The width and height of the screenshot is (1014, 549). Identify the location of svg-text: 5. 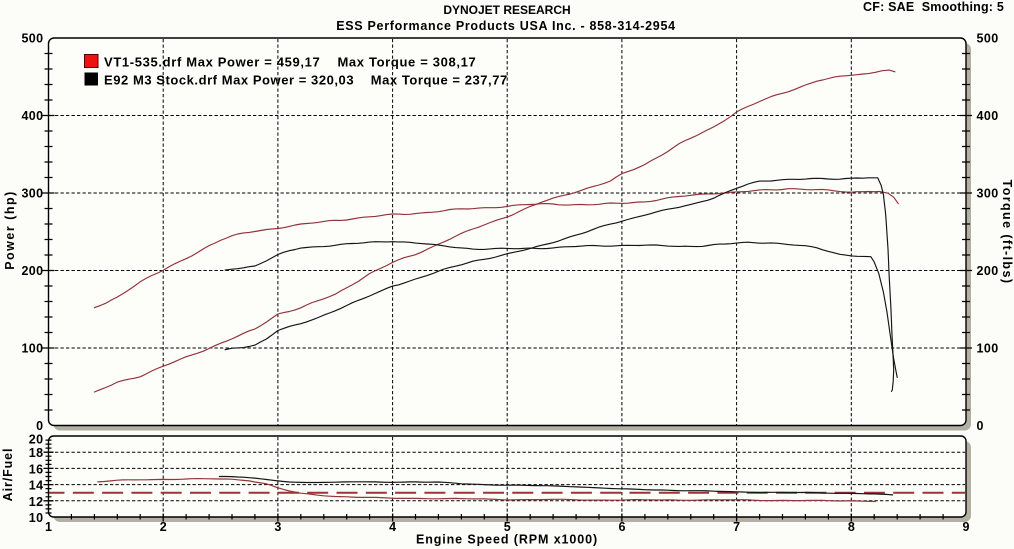
(507, 527).